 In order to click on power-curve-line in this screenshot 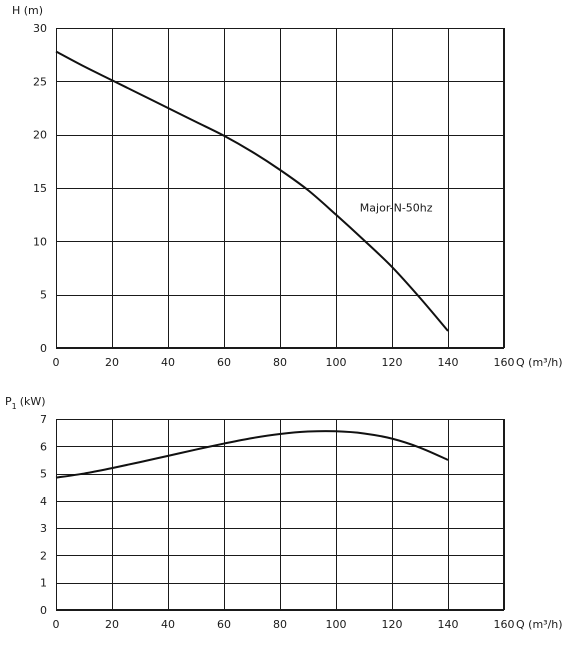, I will do `click(252, 454)`.